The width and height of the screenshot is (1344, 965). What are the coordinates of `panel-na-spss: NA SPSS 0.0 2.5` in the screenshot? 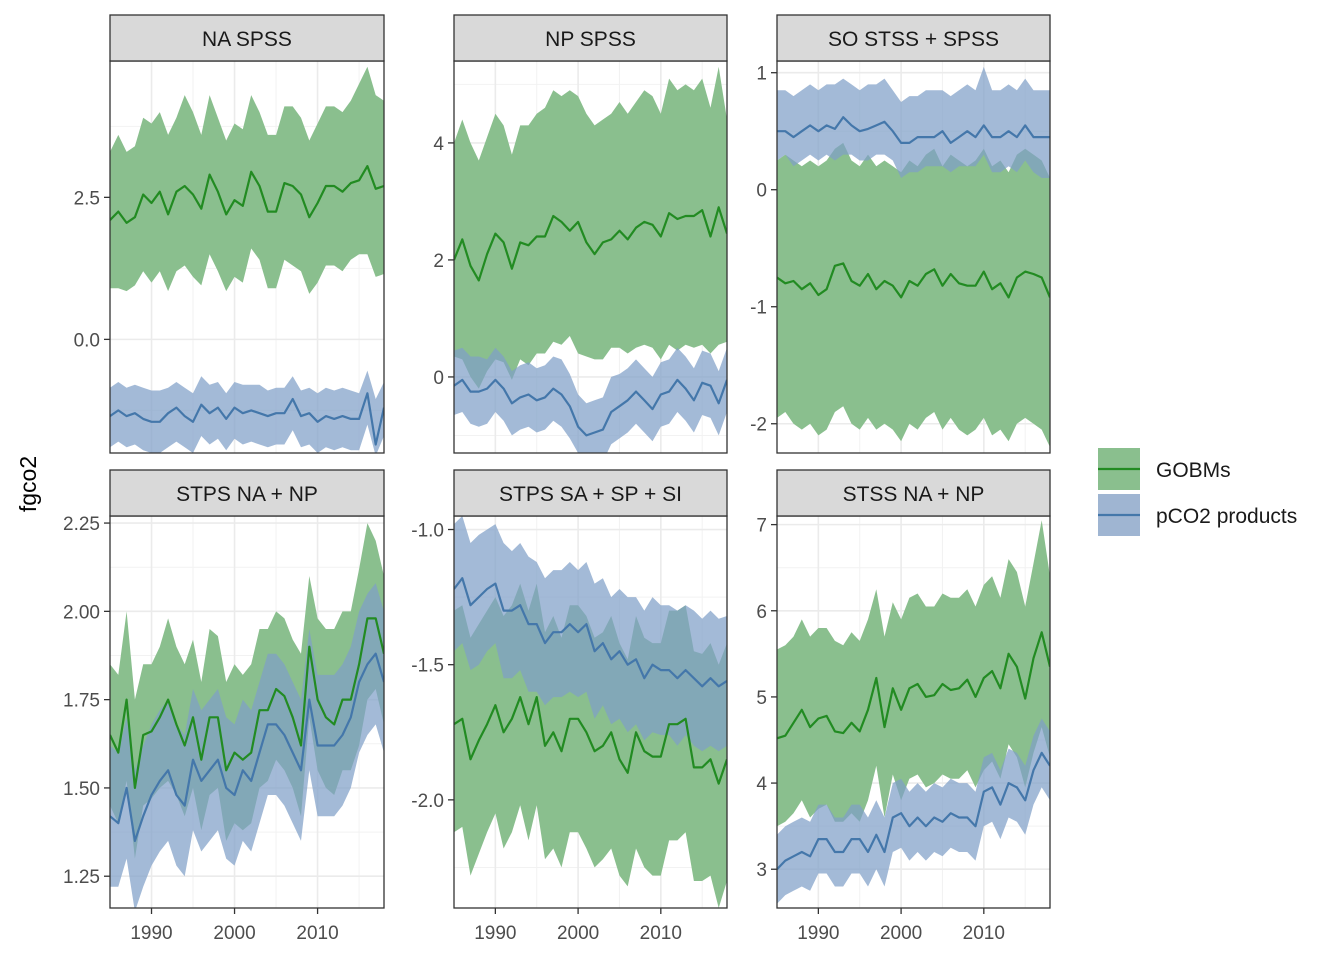 It's located at (229, 234).